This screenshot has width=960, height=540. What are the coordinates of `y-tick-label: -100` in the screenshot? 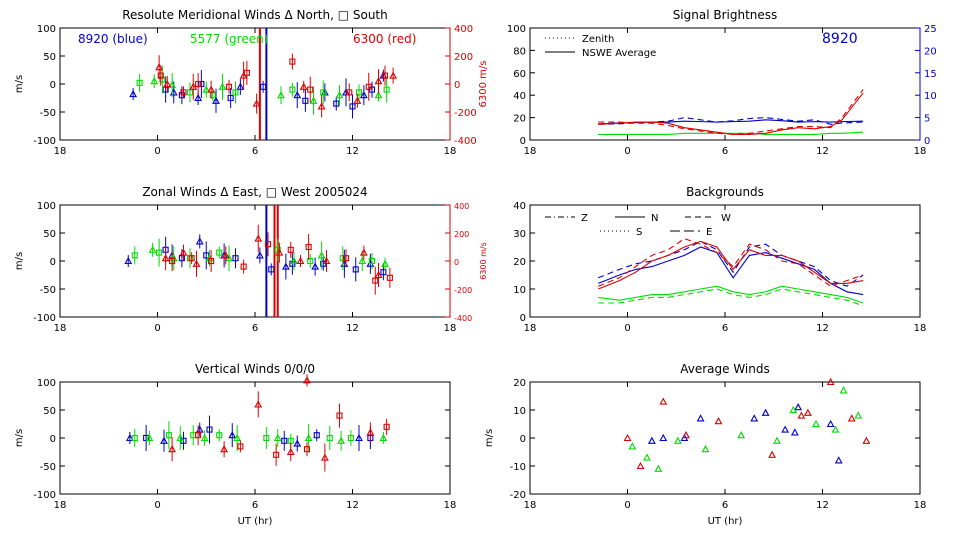 It's located at (44, 318).